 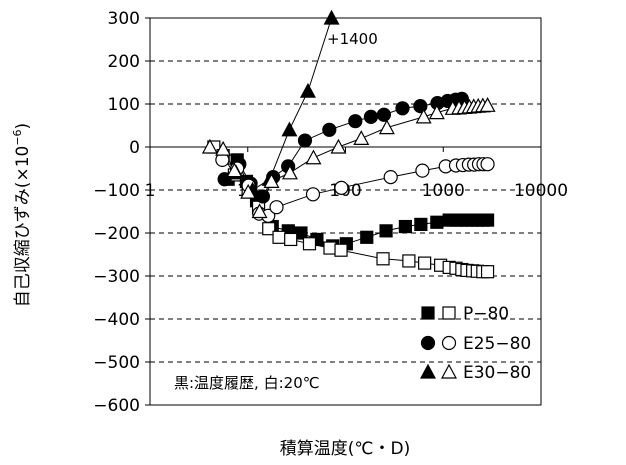 What do you see at coordinates (116, 277) in the screenshot?
I see `y-tick-label: −300` at bounding box center [116, 277].